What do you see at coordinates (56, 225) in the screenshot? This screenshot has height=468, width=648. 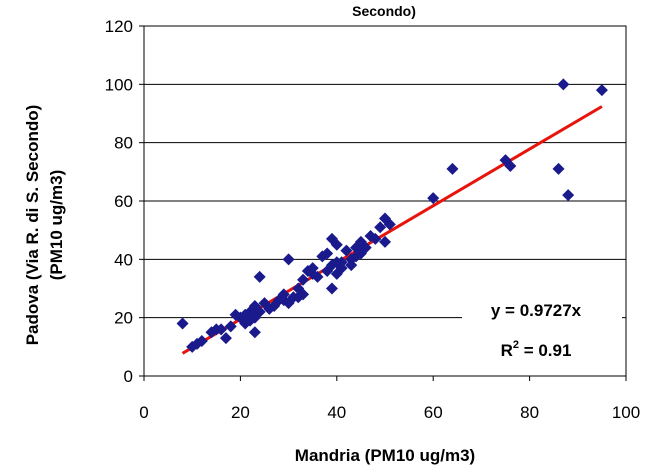 I see `y-axis-title-line2: (PM10 ug/m3)` at bounding box center [56, 225].